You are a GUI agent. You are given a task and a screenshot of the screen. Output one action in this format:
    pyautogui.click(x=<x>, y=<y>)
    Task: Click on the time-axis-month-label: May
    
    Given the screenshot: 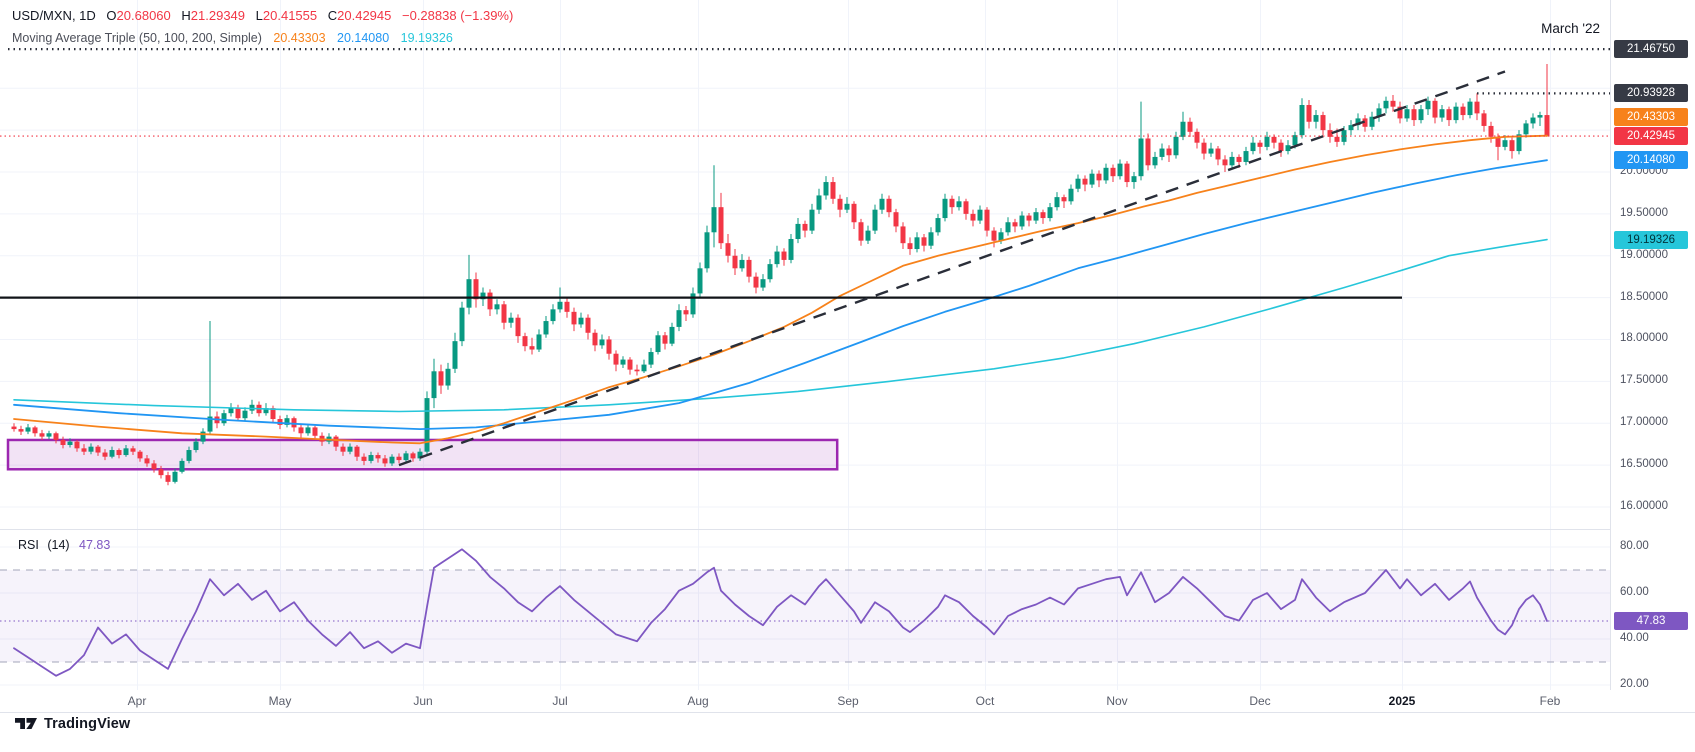 What is the action you would take?
    pyautogui.click(x=280, y=701)
    